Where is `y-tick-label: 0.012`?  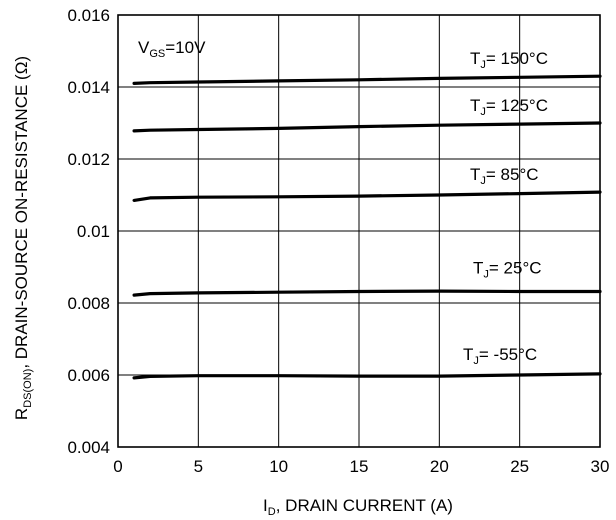
y-tick-label: 0.012 is located at coordinates (88, 159).